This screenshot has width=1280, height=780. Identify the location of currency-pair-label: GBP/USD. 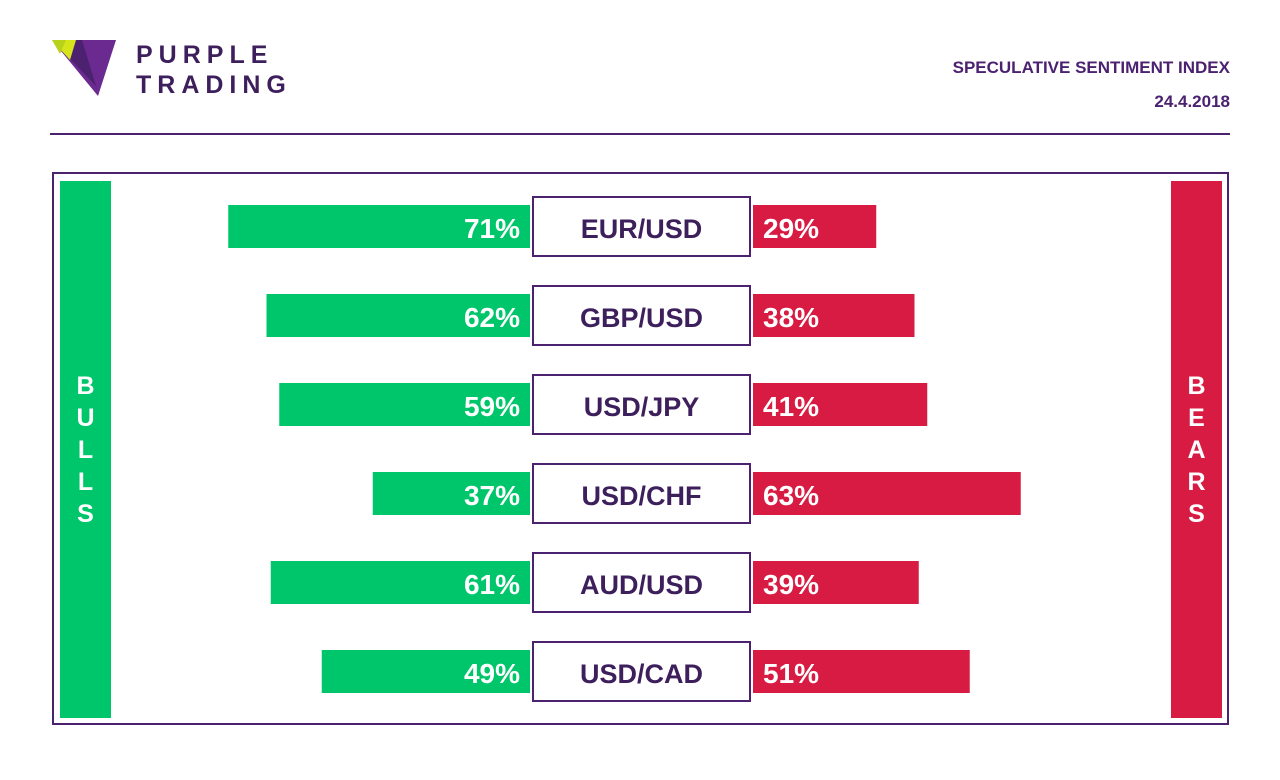
(641, 318).